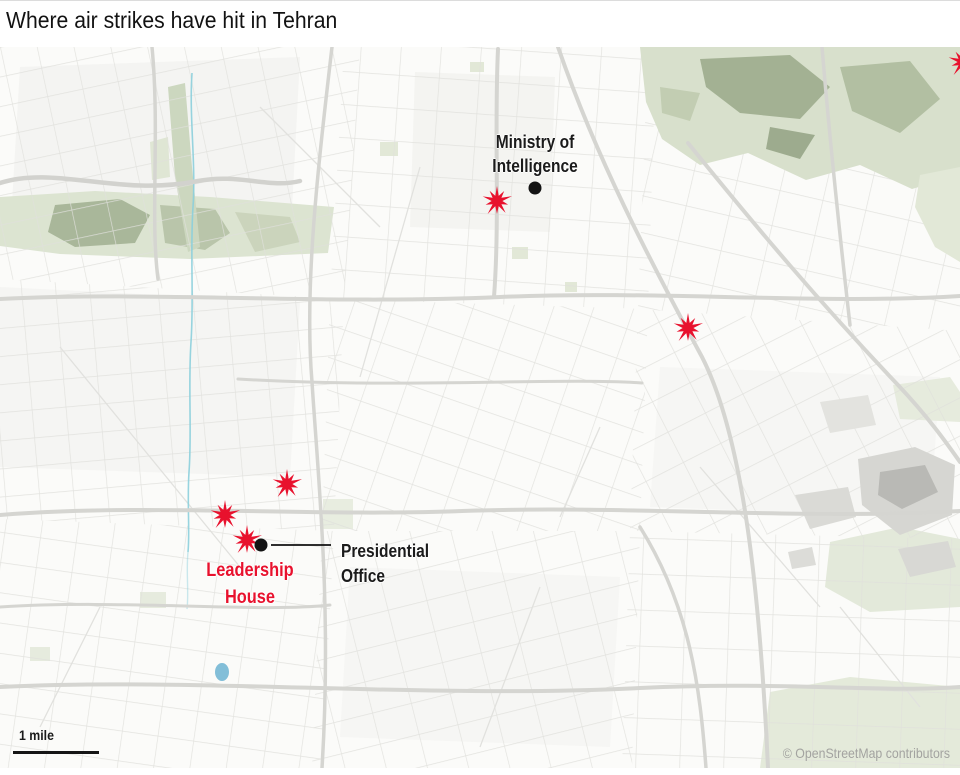  What do you see at coordinates (800, 154) in the screenshot?
I see `mountain-parks-layer` at bounding box center [800, 154].